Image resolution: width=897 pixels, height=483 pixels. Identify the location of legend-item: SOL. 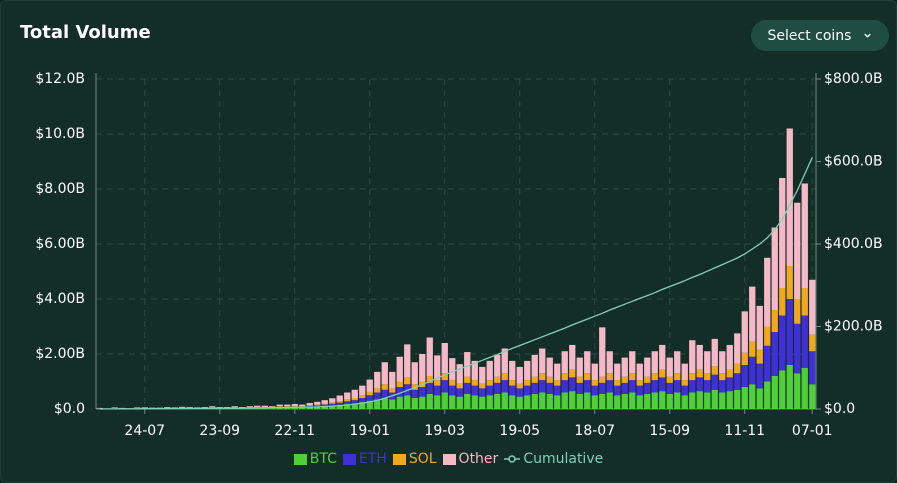
(414, 459).